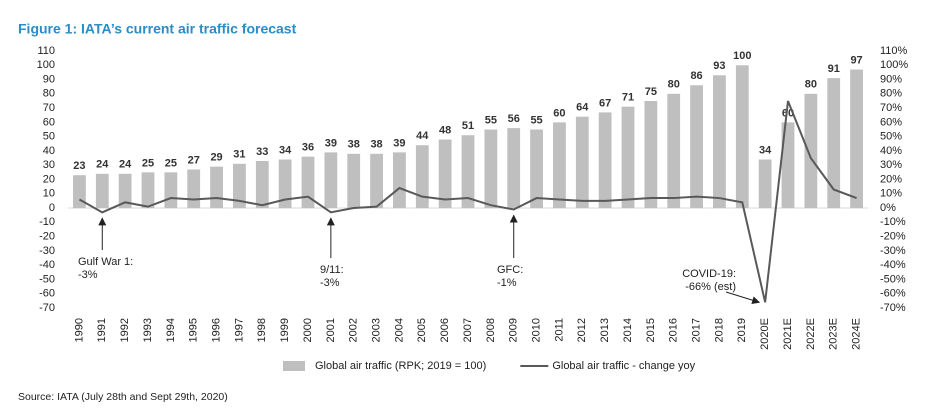  What do you see at coordinates (696, 330) in the screenshot?
I see `x-tick-label: 2017` at bounding box center [696, 330].